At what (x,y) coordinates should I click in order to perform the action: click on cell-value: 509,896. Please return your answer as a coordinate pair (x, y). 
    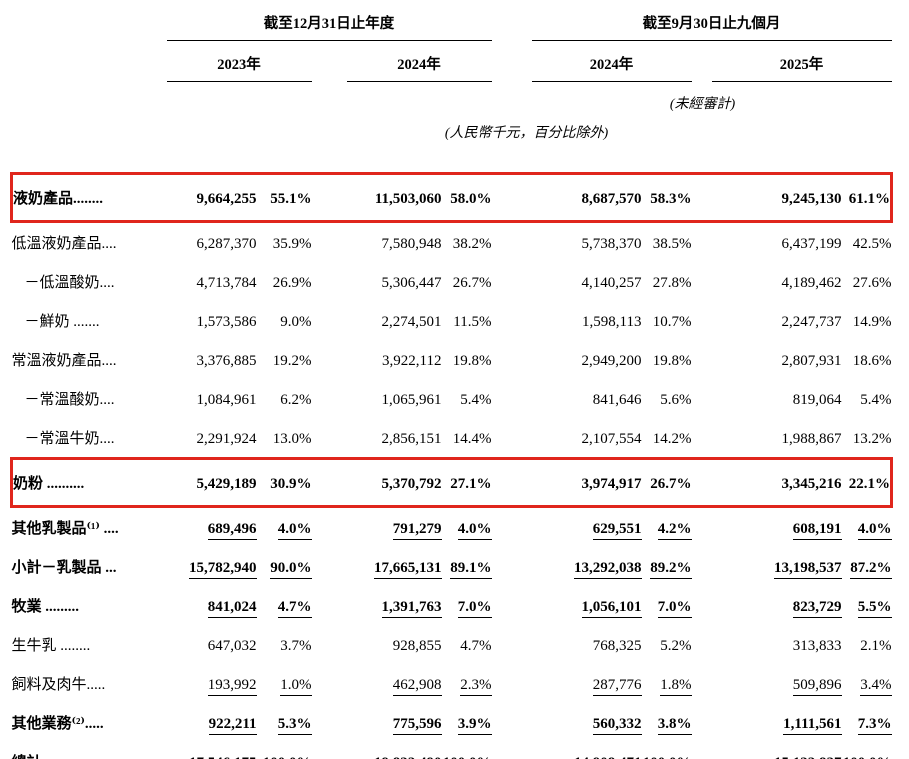
    Looking at the image, I should click on (767, 683).